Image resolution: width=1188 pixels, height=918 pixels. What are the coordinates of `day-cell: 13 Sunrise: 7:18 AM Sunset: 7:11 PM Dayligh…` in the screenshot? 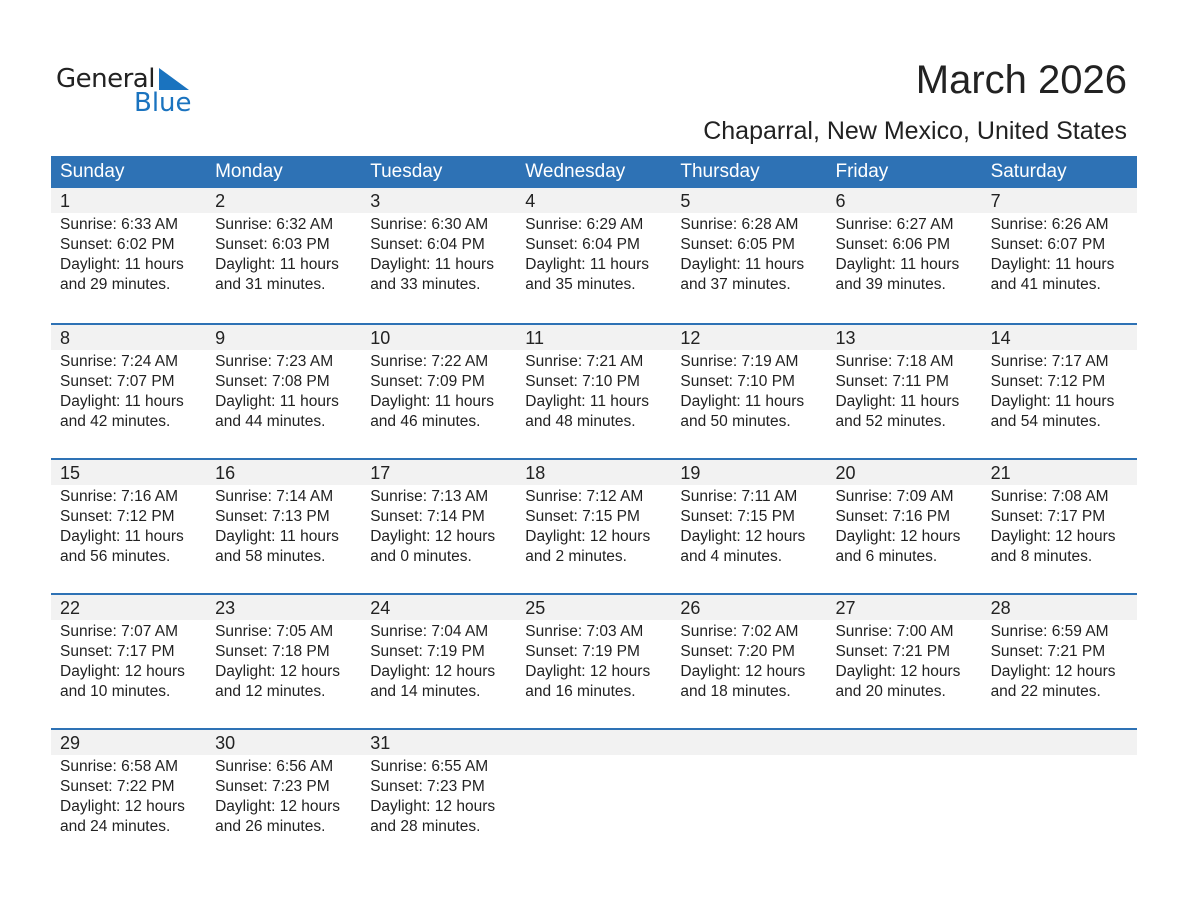 It's located at (904, 391).